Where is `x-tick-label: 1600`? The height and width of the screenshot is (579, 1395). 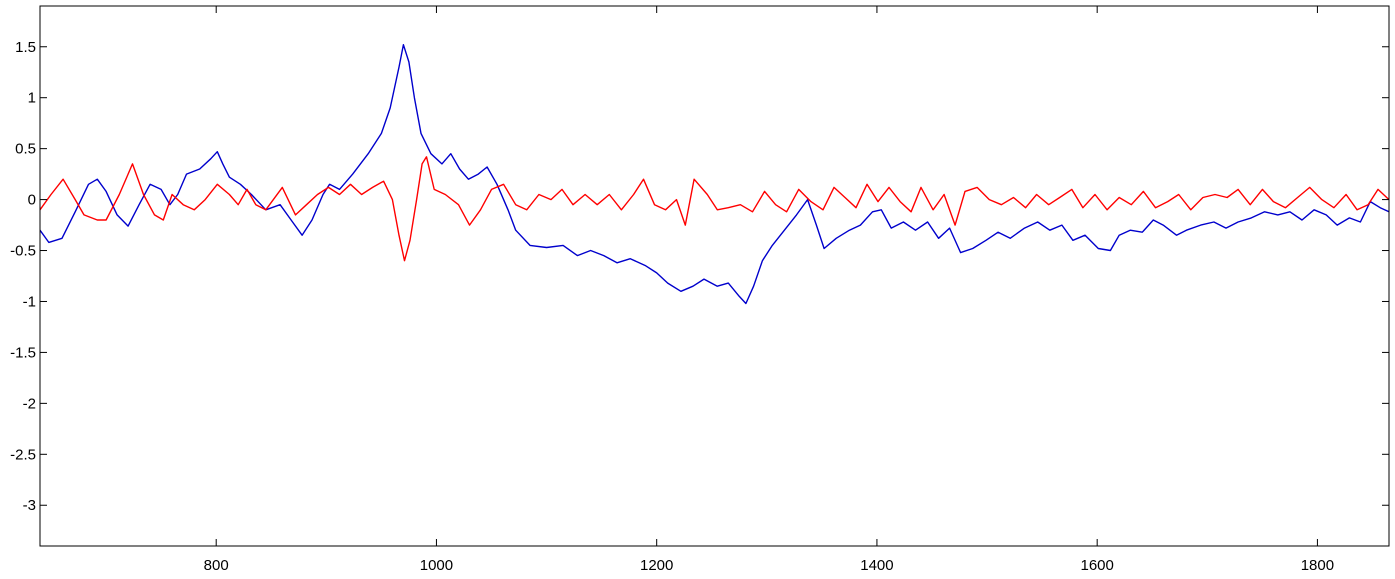 x-tick-label: 1600 is located at coordinates (1096, 565).